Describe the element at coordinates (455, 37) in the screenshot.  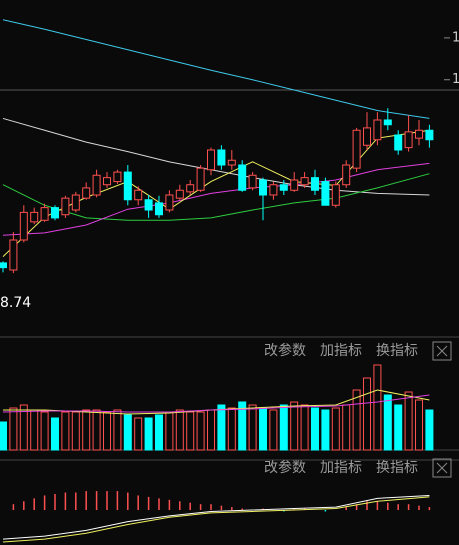
I see `y-tick-label: 11.72` at that location.